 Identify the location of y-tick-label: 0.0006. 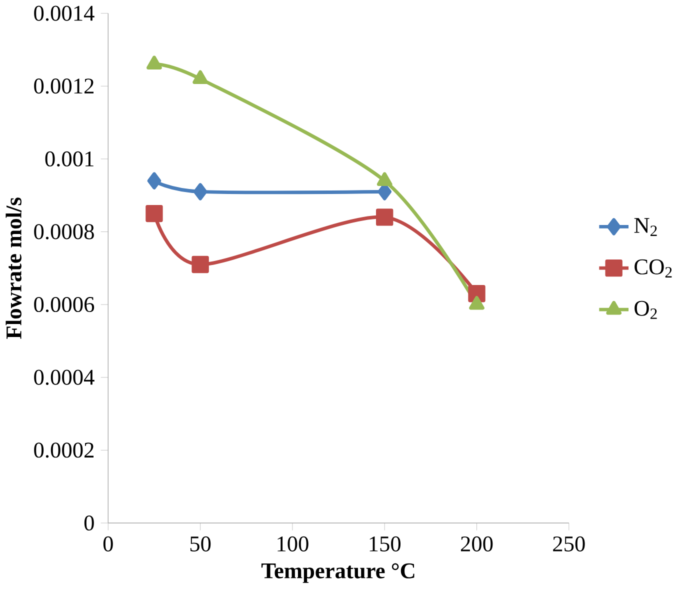
(64, 304).